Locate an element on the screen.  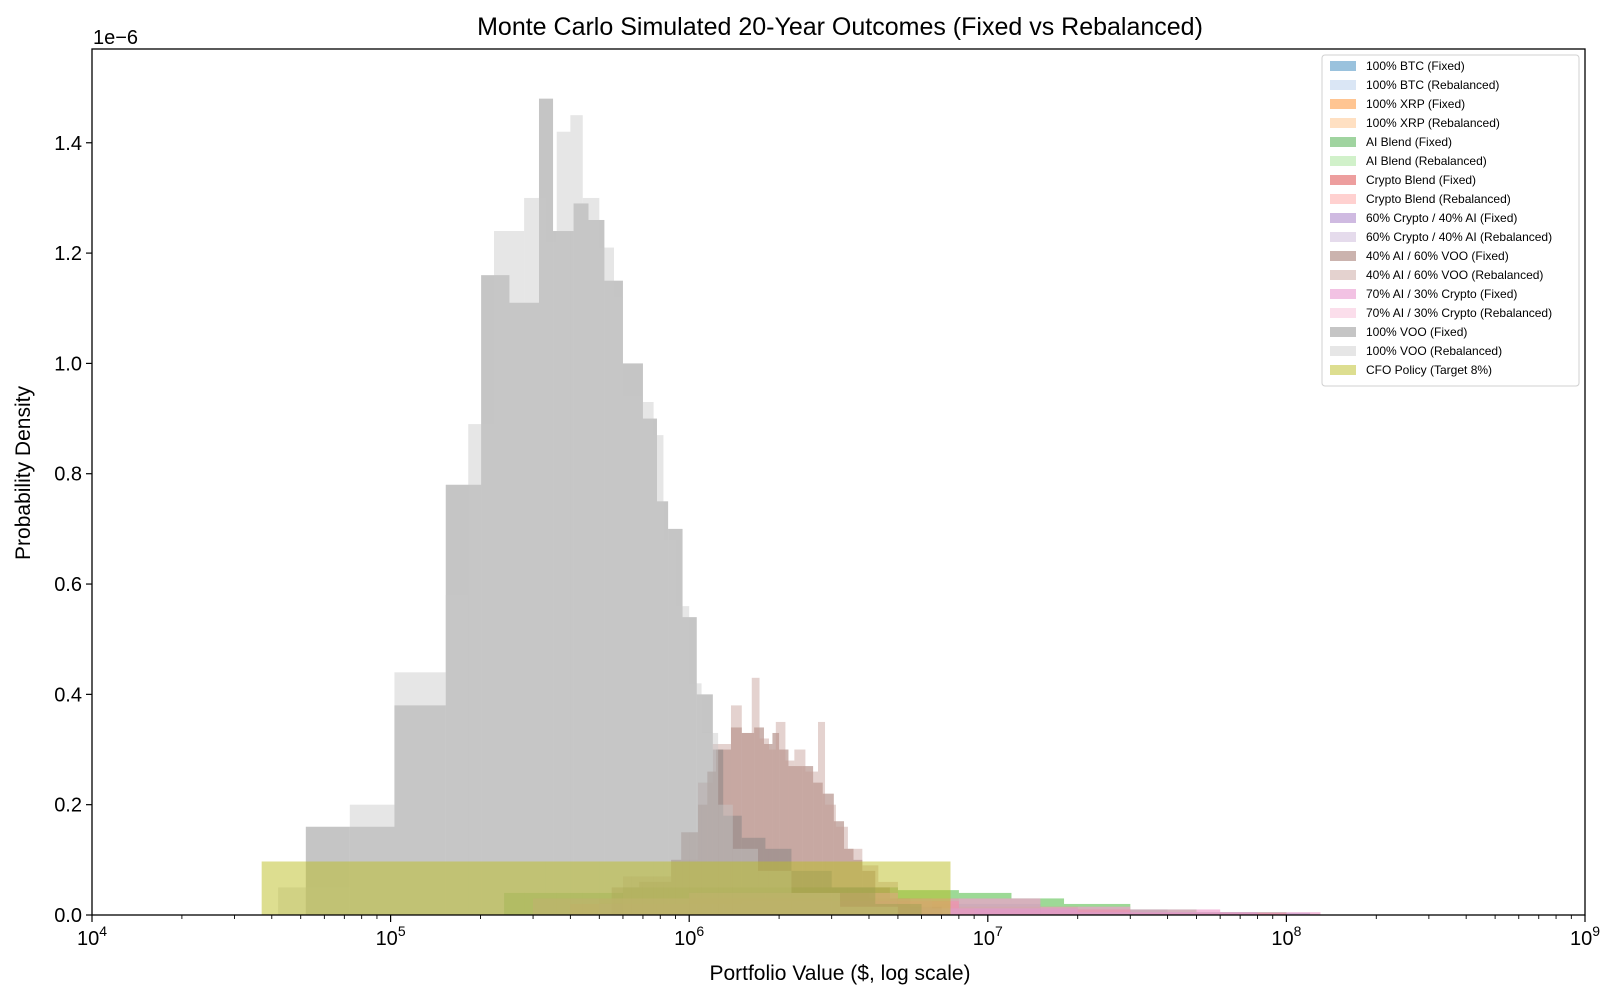
legend-label: 60% Crypto / 40% AI (Fixed) is located at coordinates (1441, 218).